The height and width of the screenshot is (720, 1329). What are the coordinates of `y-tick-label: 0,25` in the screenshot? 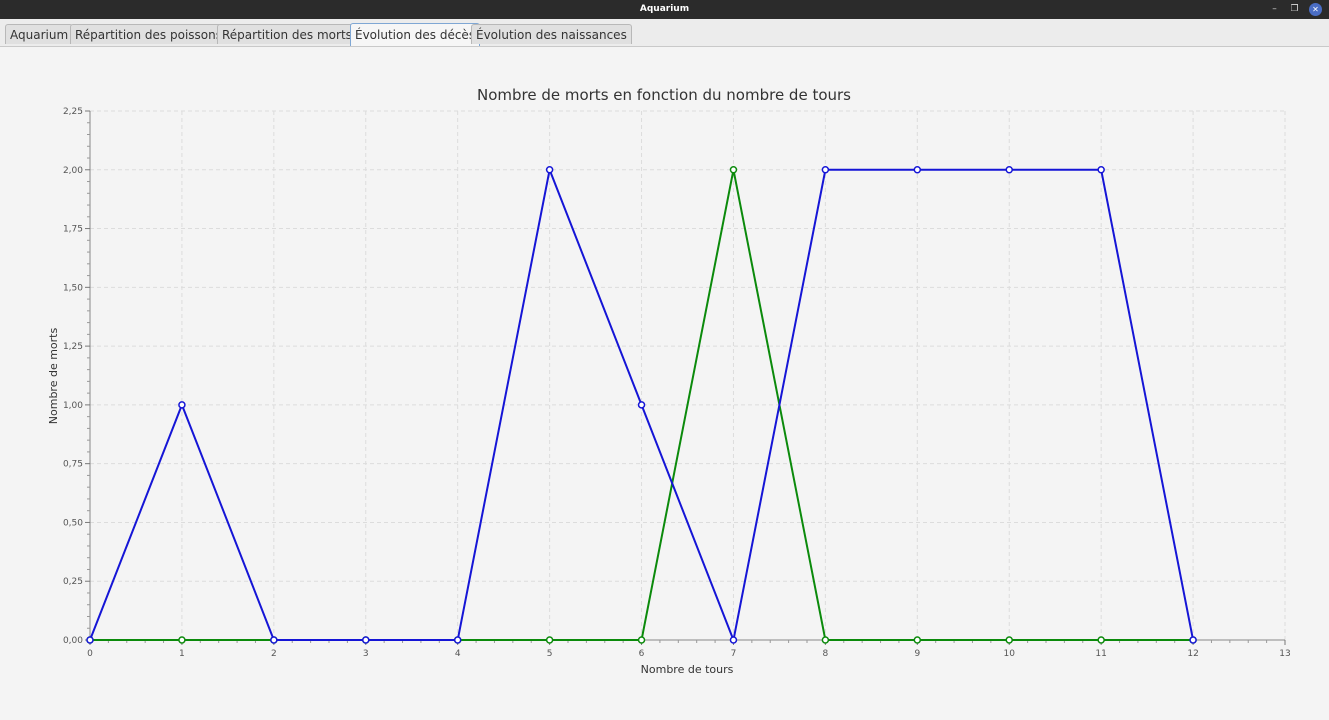 It's located at (73, 582).